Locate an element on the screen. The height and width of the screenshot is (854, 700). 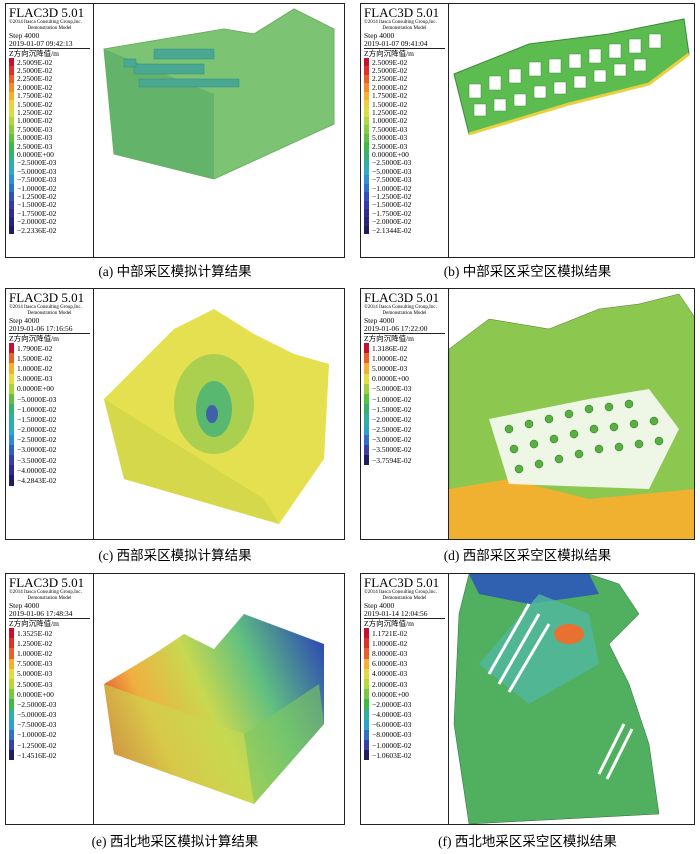
legend-entry: −4.2843E-02 is located at coordinates (49, 480).